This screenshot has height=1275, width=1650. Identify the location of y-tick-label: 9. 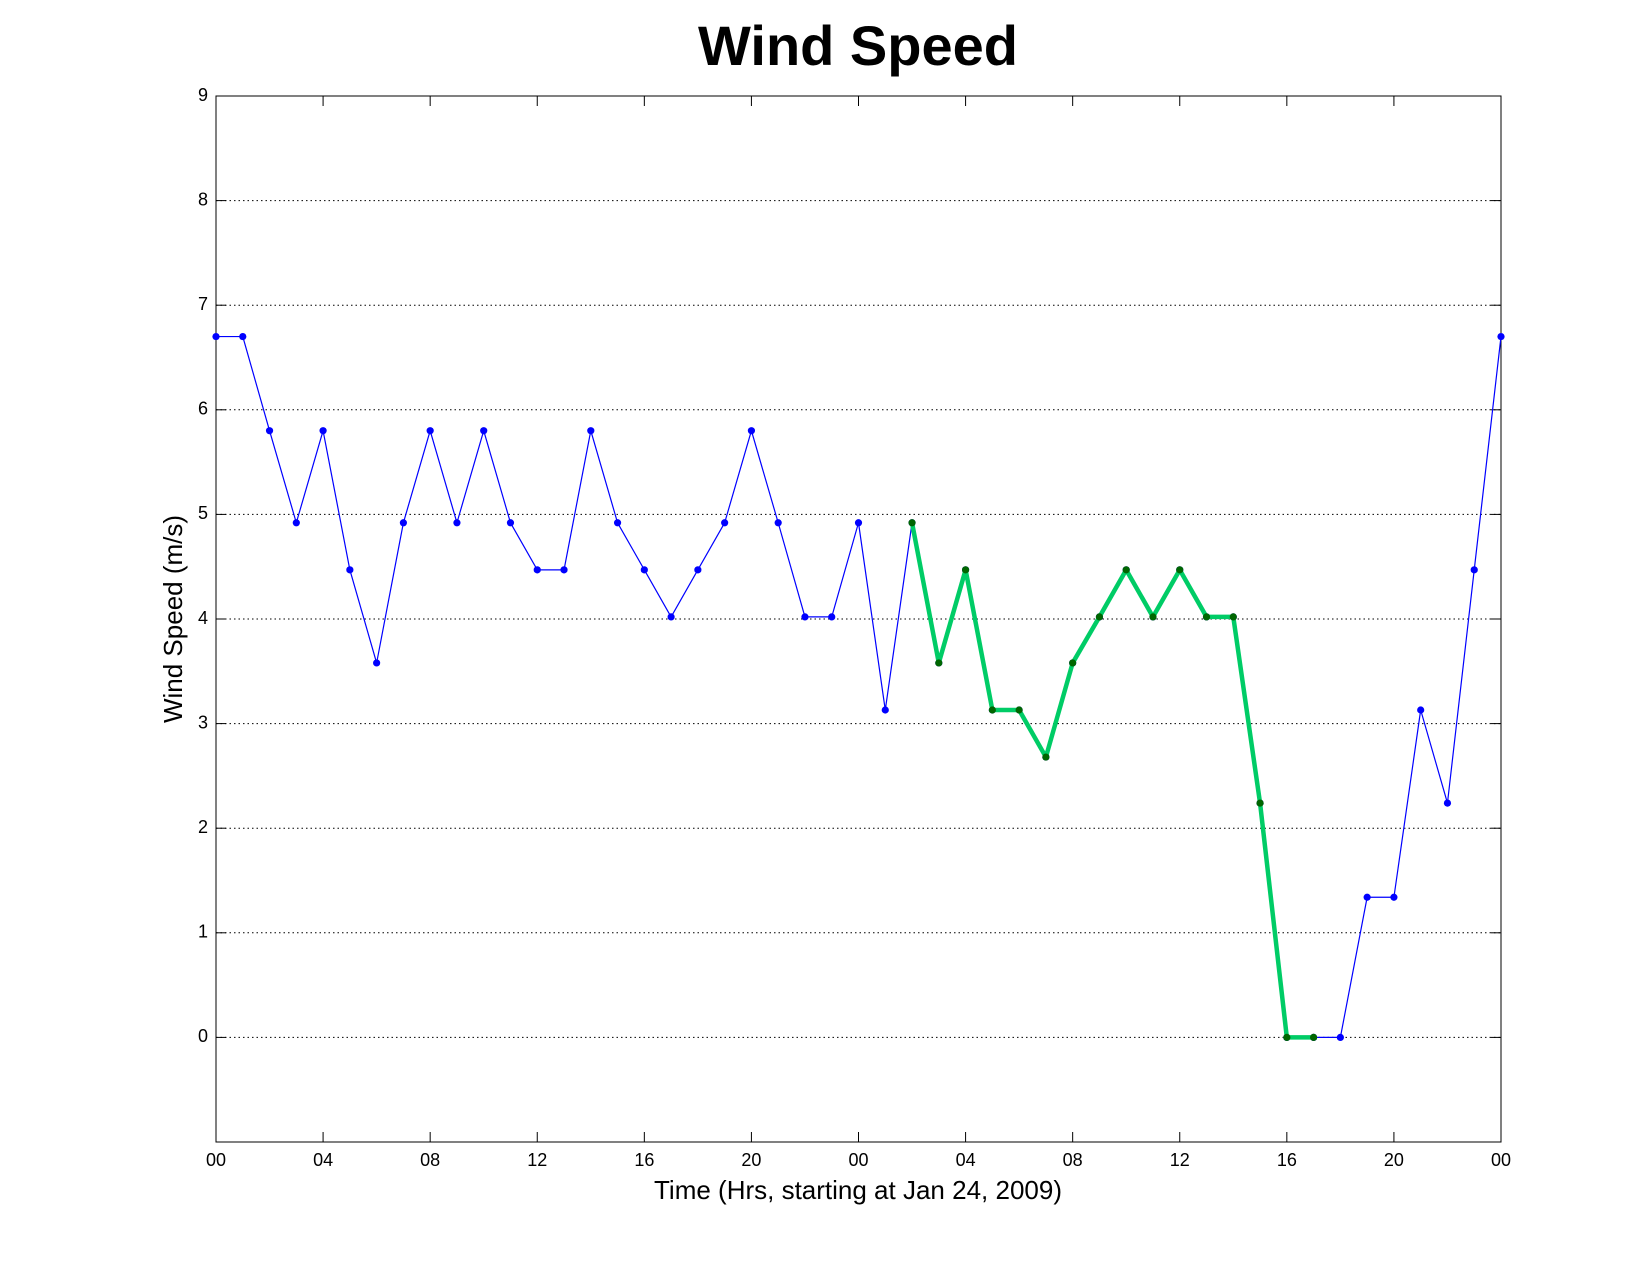
(203, 95).